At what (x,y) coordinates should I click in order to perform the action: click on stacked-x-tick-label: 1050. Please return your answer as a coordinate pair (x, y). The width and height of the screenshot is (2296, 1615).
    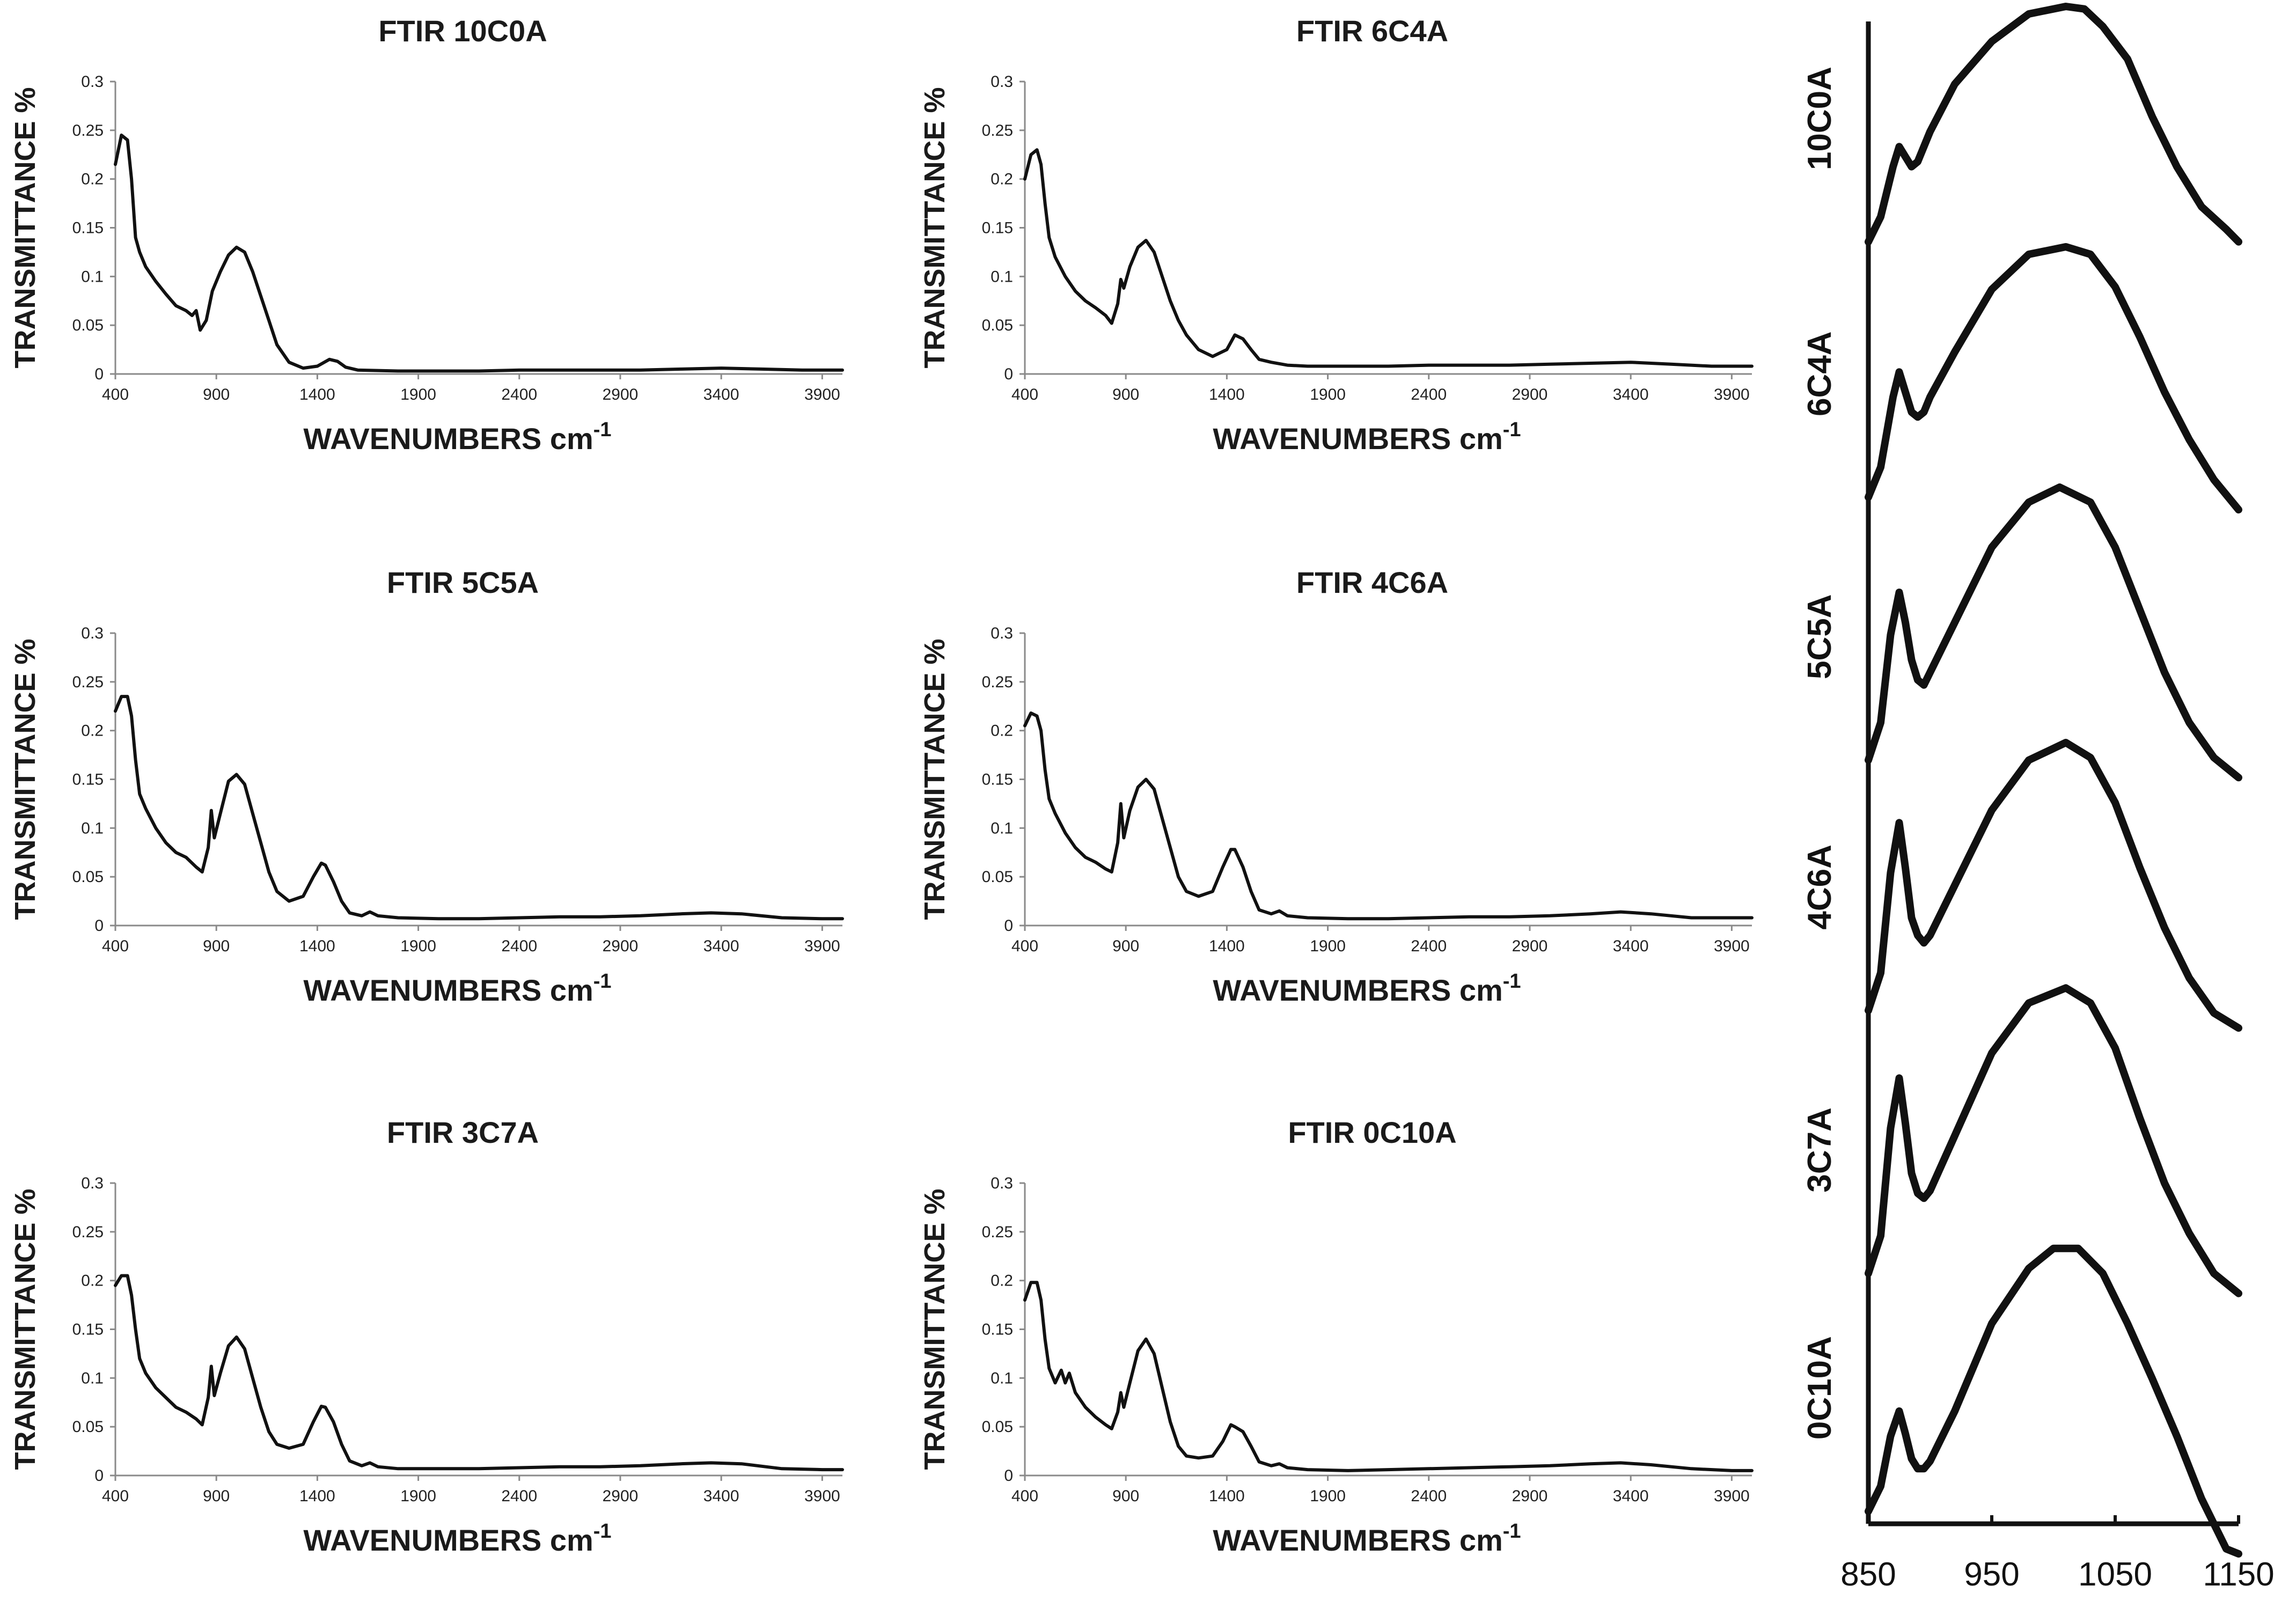
    Looking at the image, I should click on (2115, 1574).